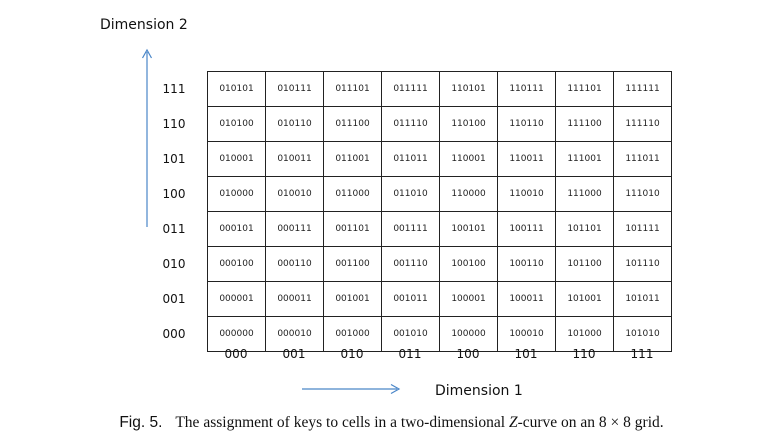 Image resolution: width=783 pixels, height=447 pixels. I want to click on grid-cell: 110101, so click(468, 89).